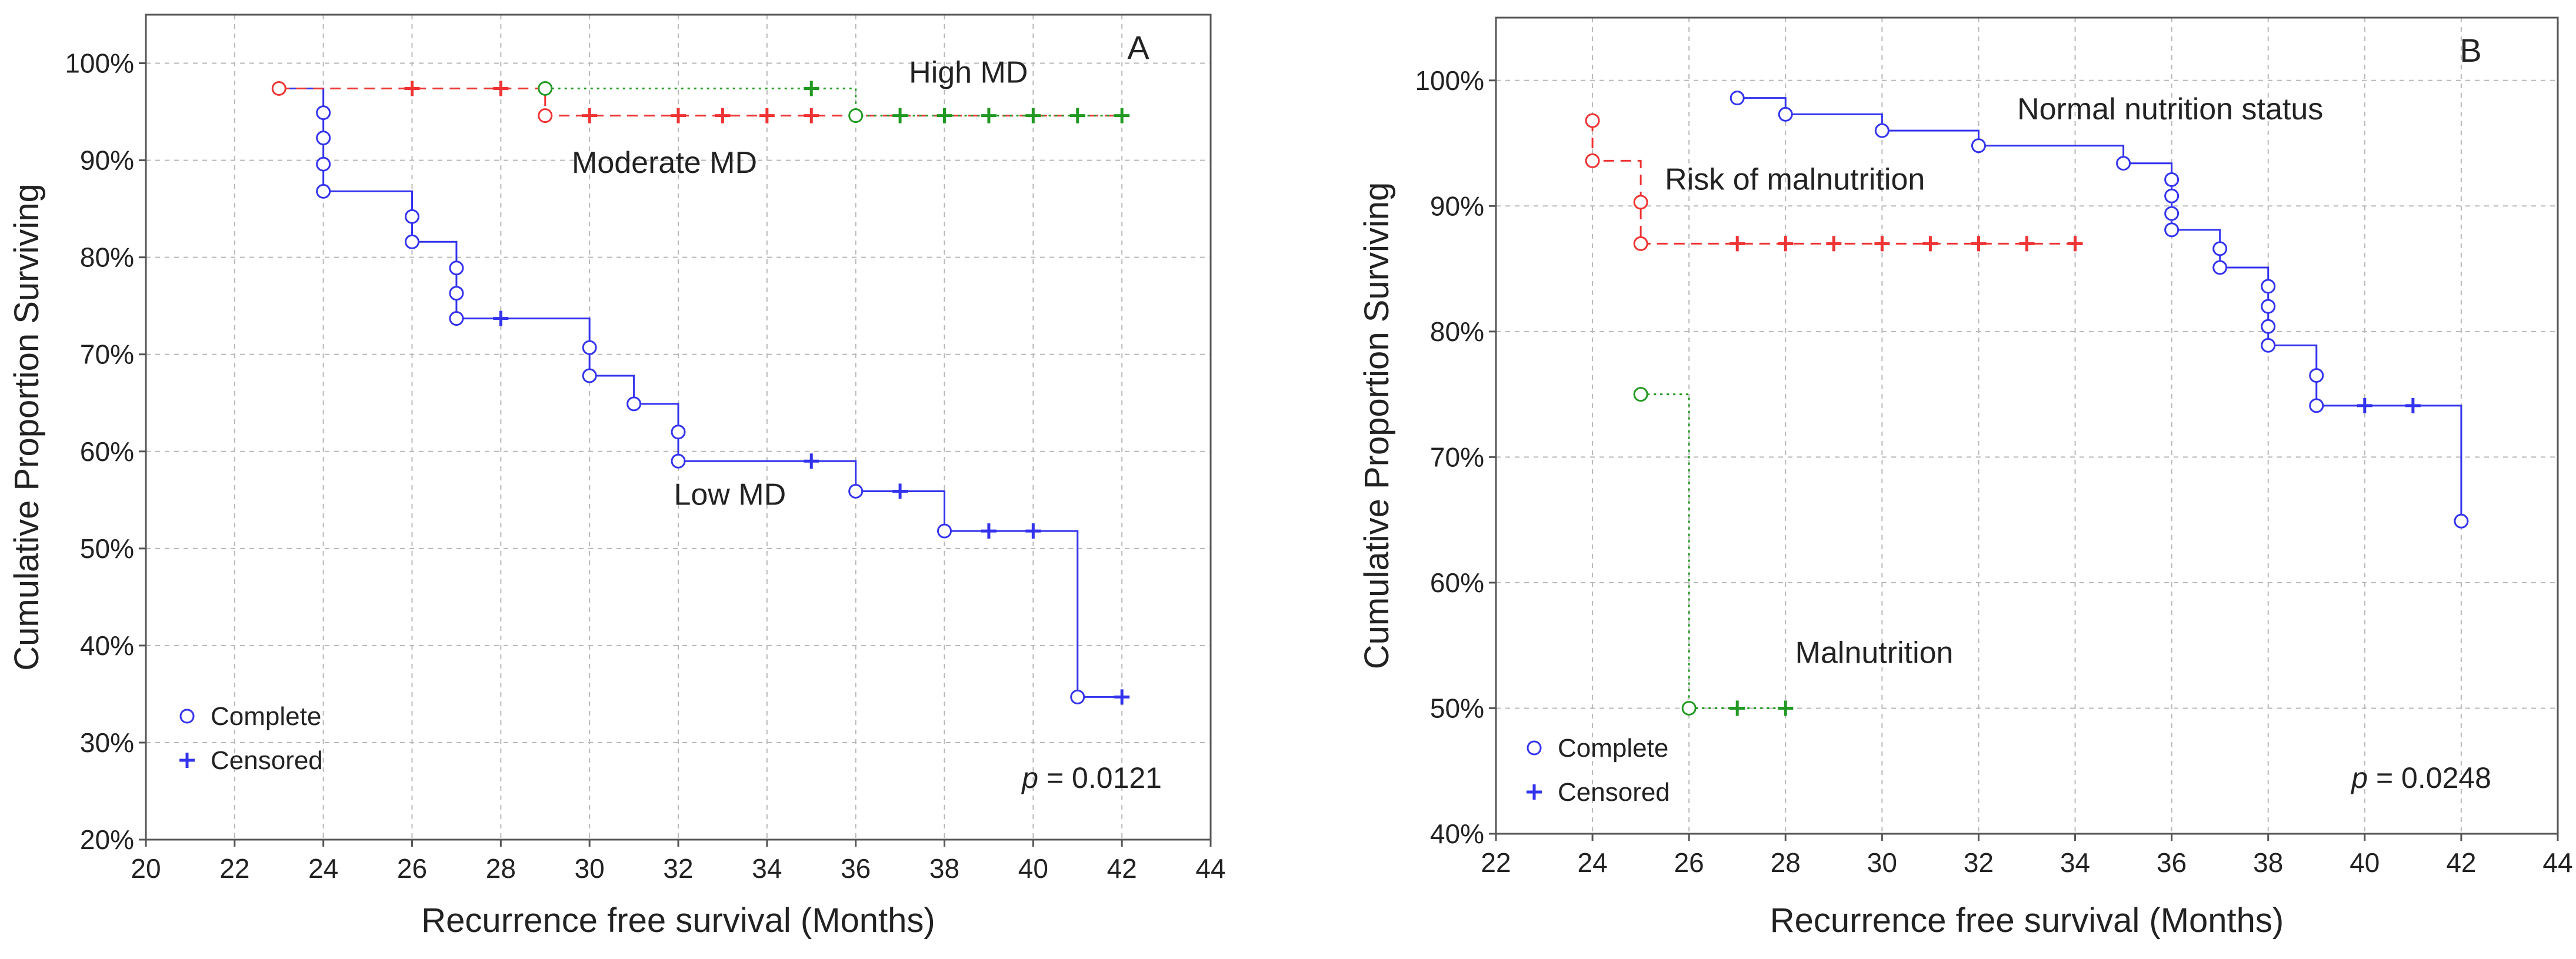  Describe the element at coordinates (1614, 792) in the screenshot. I see `legend-label: Censored` at that location.